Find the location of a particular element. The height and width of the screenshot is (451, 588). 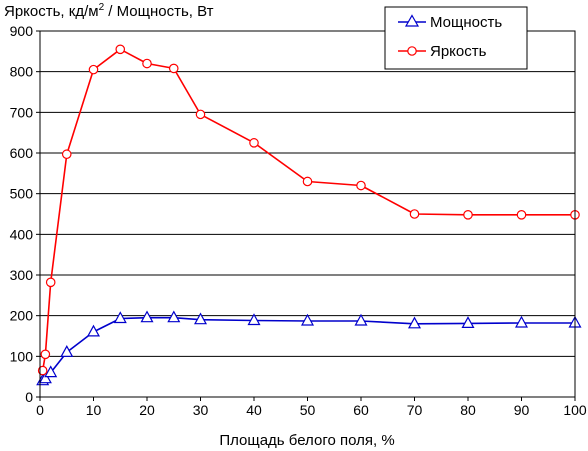

y-tick-label: 300 is located at coordinates (22, 275).